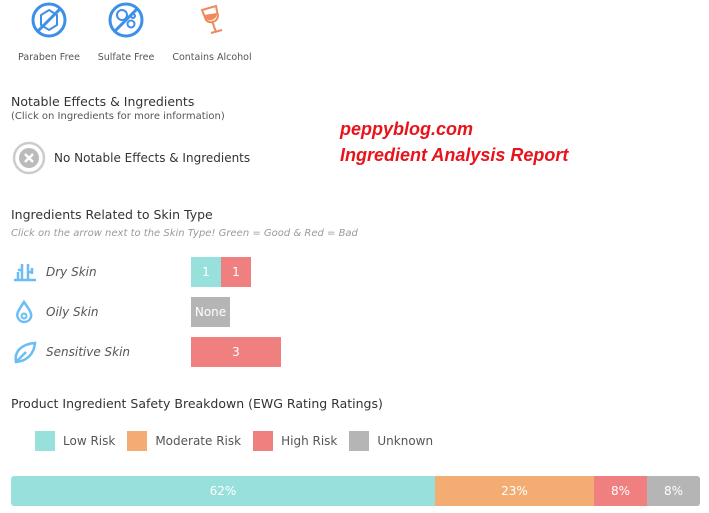 This screenshot has width=709, height=513. What do you see at coordinates (223, 491) in the screenshot?
I see `segment-low-risk: 62%` at bounding box center [223, 491].